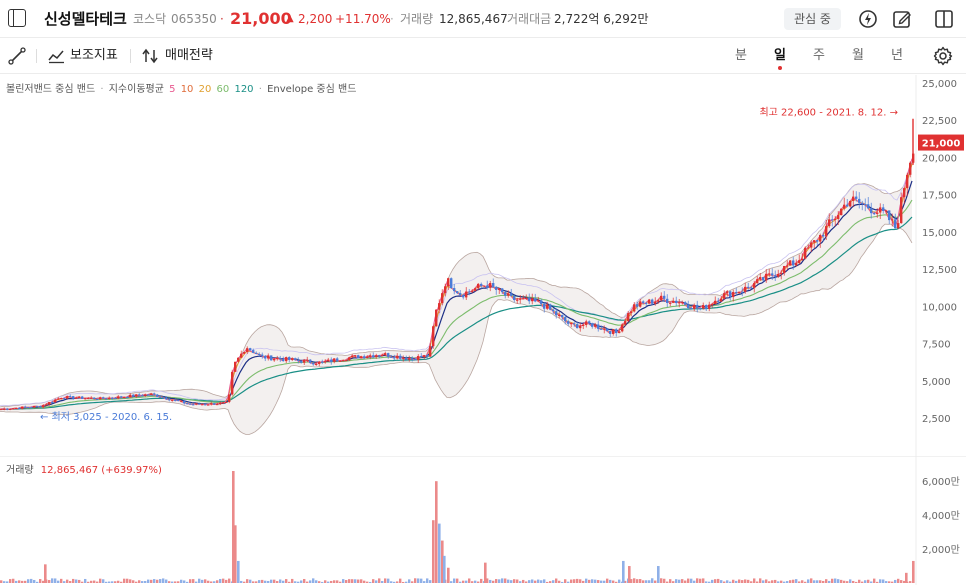 The image size is (966, 585). Describe the element at coordinates (897, 55) in the screenshot. I see `period-year: 년` at that location.